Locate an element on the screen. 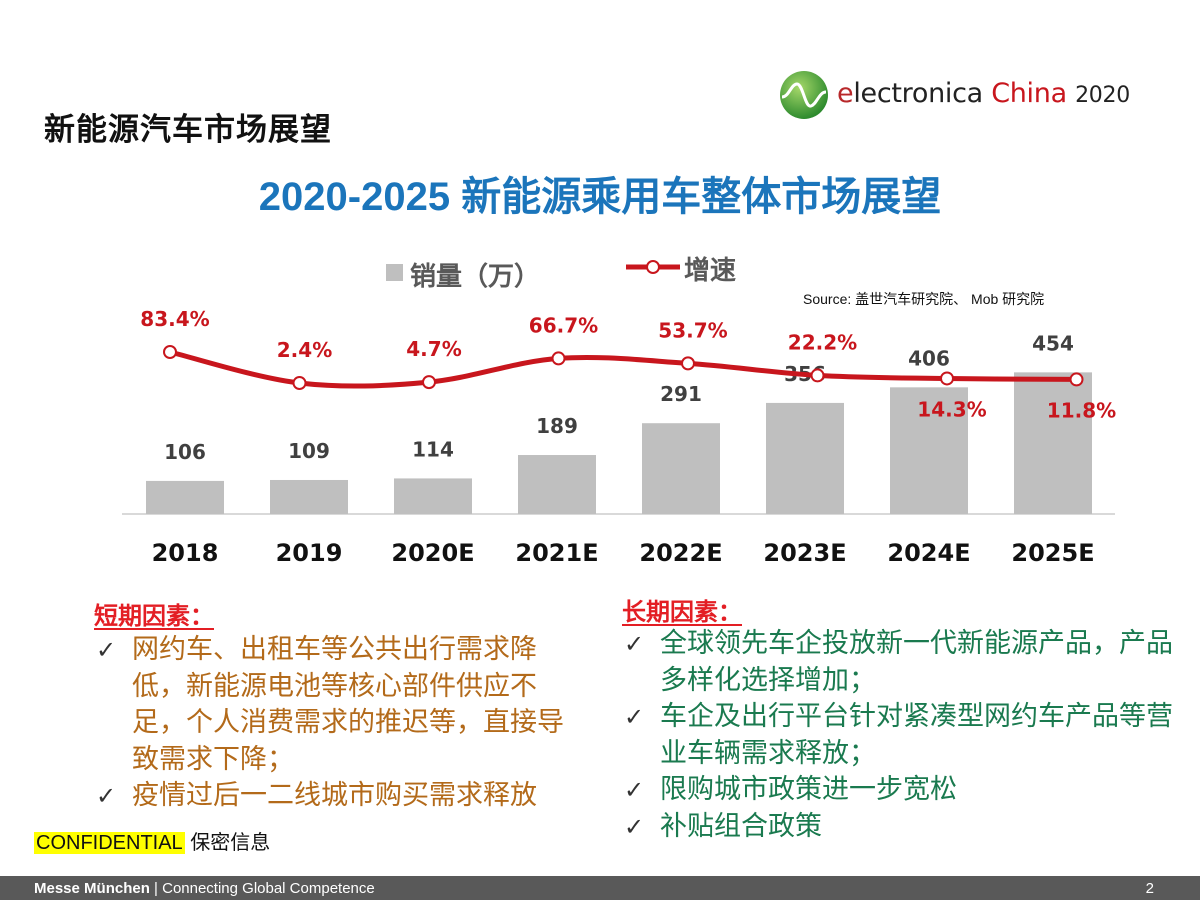 This screenshot has width=1200, height=900. x-tick-2024E: 2024E is located at coordinates (928, 553).